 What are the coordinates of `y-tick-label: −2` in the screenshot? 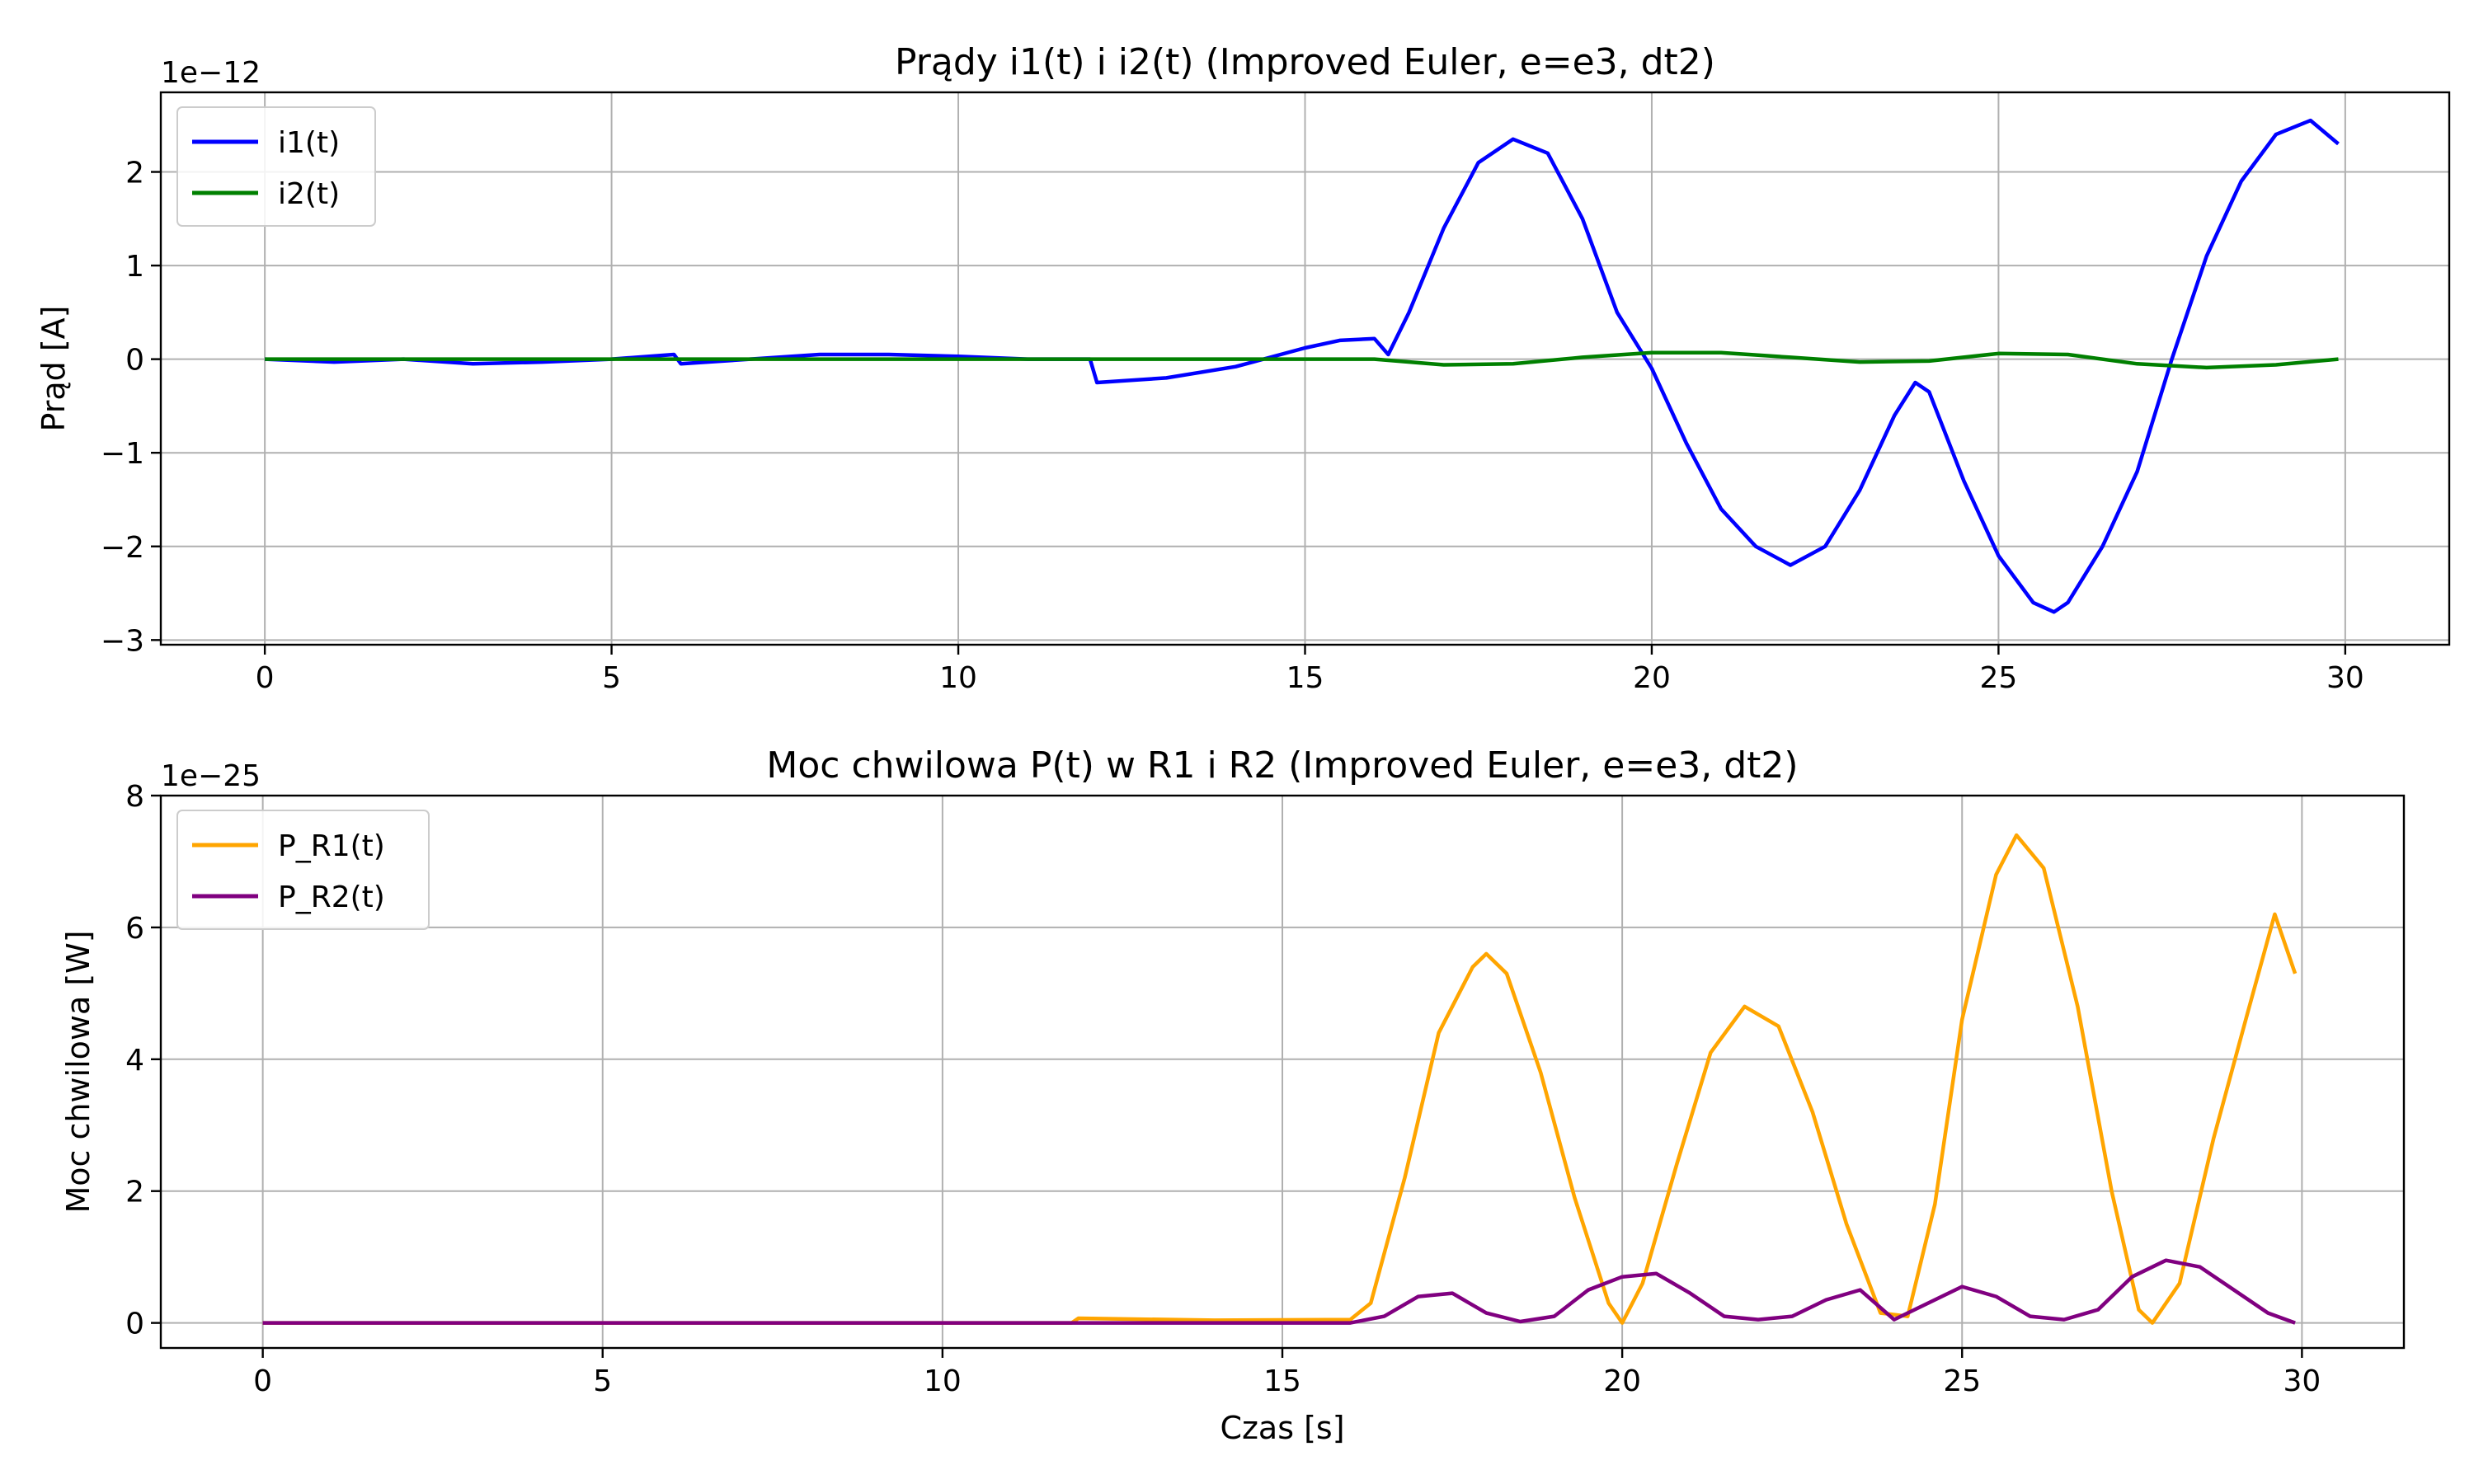 It's located at (122, 548).